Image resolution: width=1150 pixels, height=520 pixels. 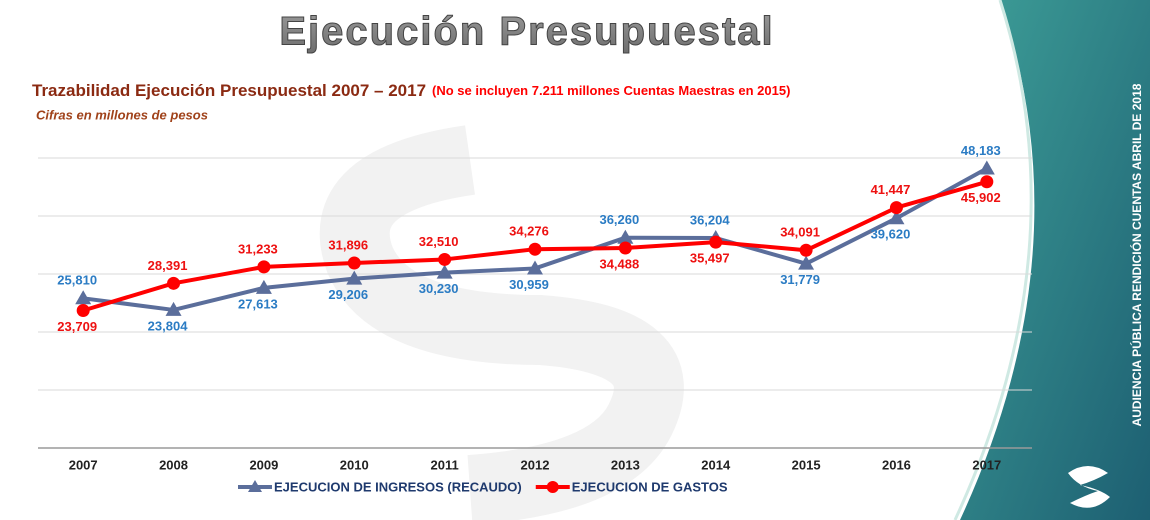 What do you see at coordinates (168, 325) in the screenshot?
I see `data-label: 23,804` at bounding box center [168, 325].